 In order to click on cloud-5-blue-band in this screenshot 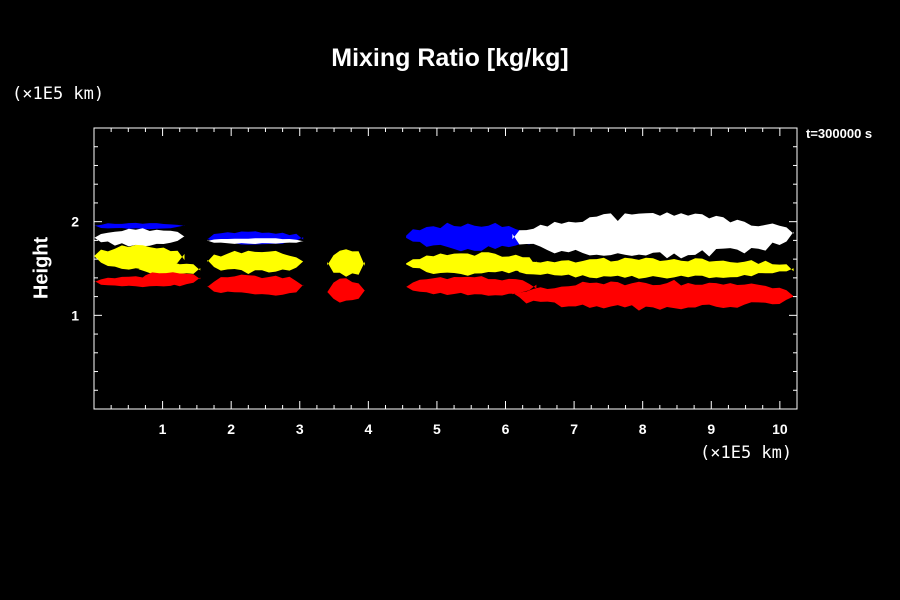, I will do `click(471, 237)`.